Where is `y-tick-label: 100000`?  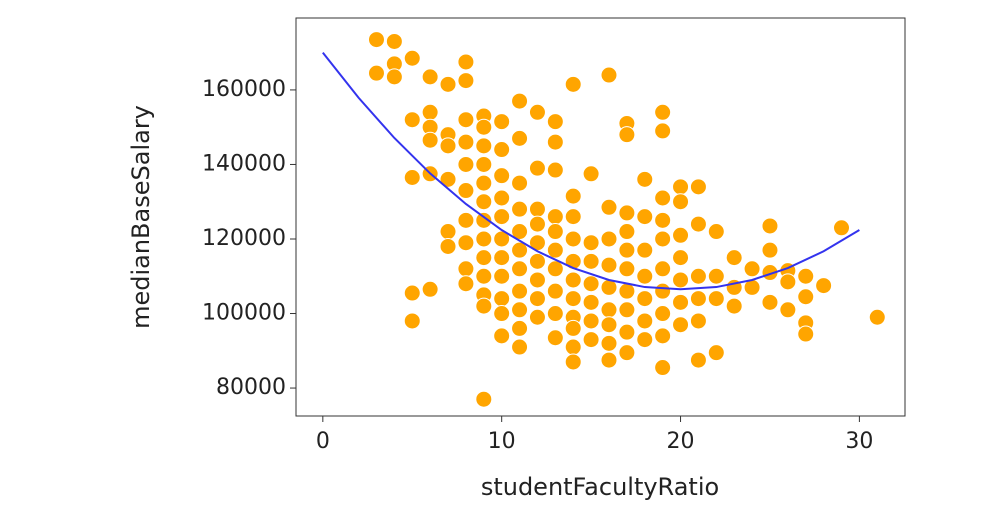 y-tick-label: 100000 is located at coordinates (244, 313).